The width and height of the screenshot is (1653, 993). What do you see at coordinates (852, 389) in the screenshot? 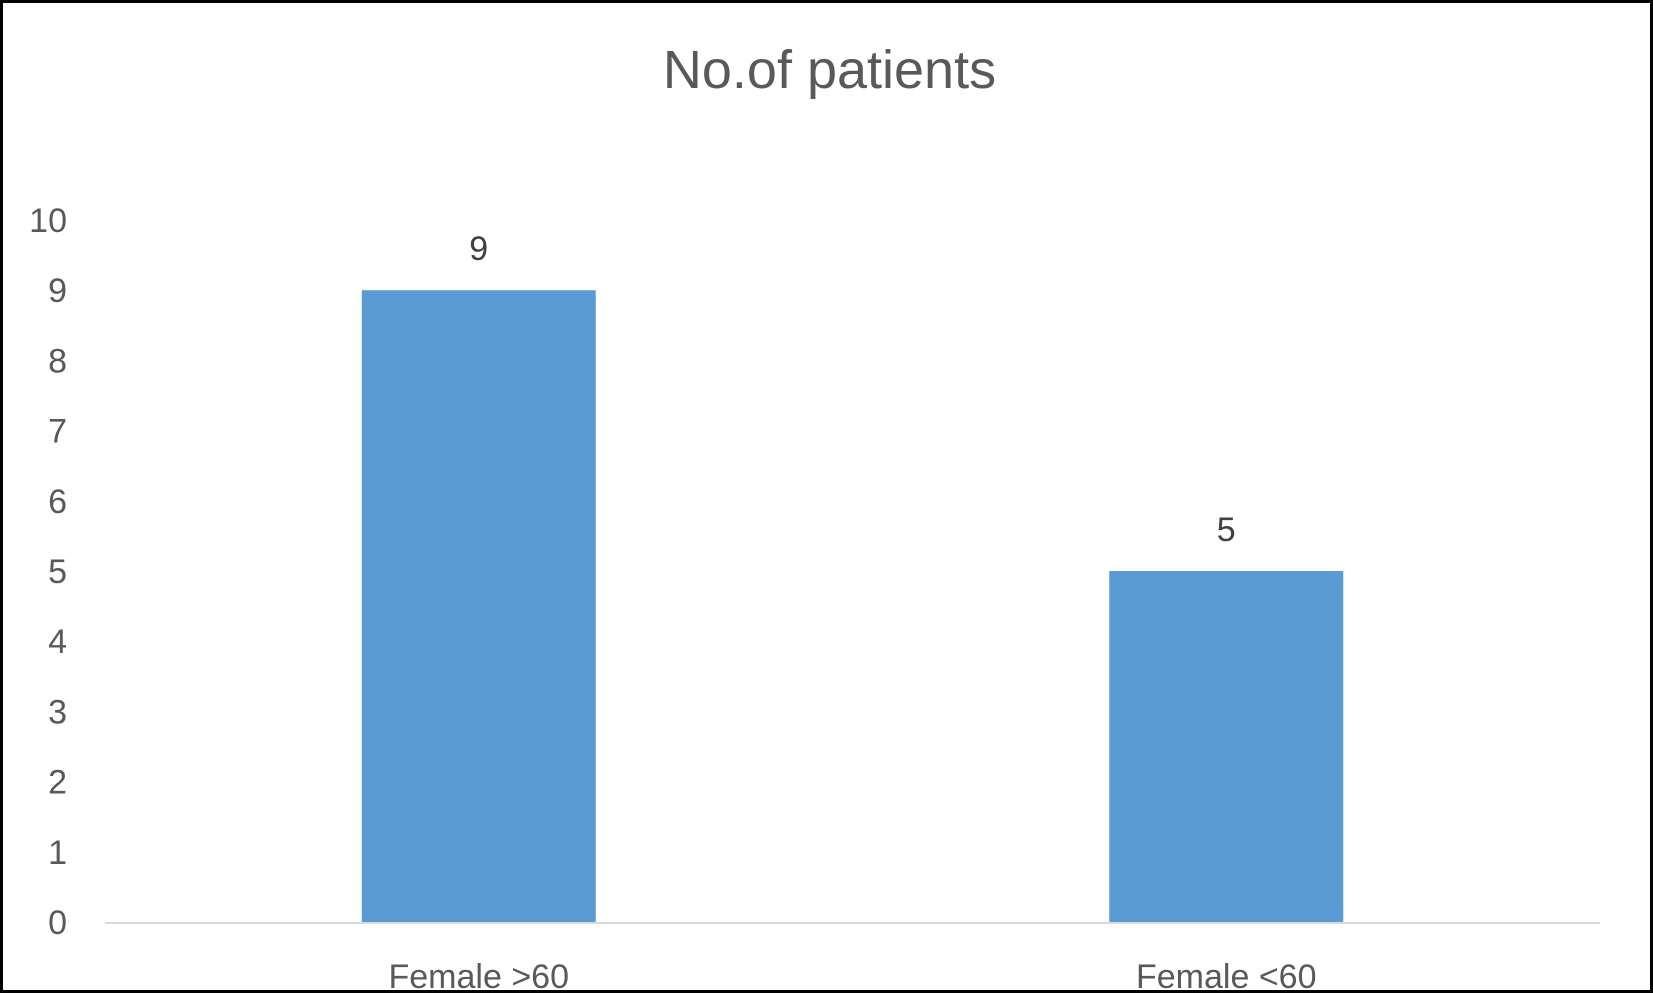
I see `data-labels: 95` at bounding box center [852, 389].